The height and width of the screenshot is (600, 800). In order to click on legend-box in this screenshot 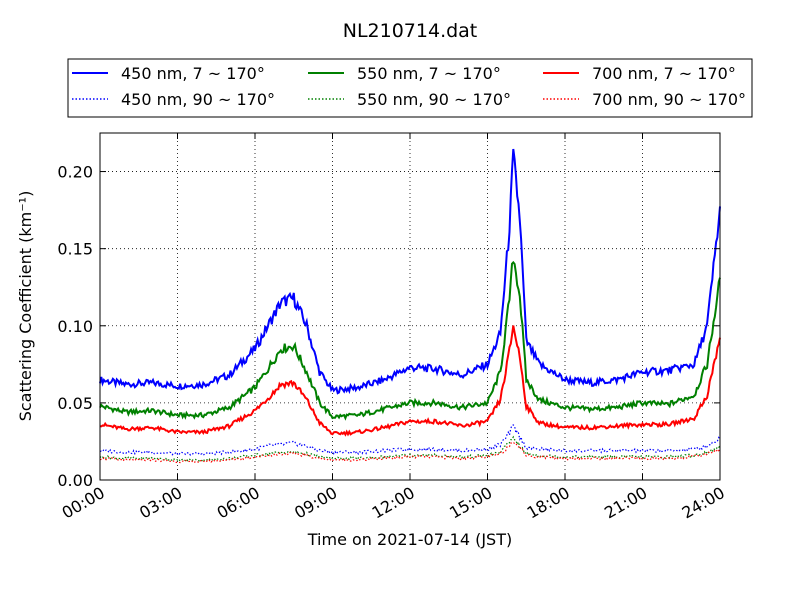, I will do `click(410, 88)`.